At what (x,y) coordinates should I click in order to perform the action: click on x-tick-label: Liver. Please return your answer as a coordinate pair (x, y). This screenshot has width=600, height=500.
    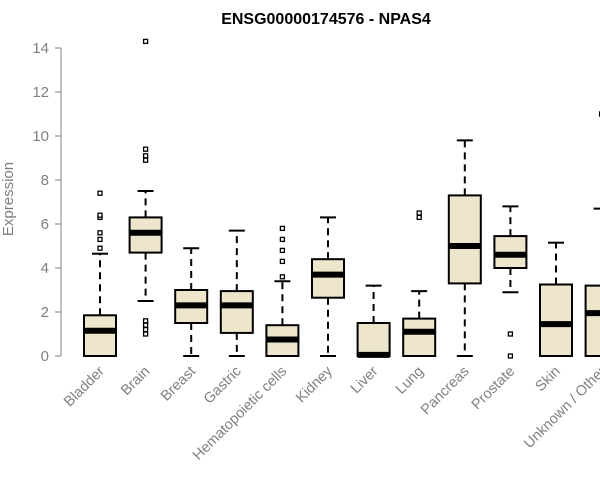
    Looking at the image, I should click on (365, 380).